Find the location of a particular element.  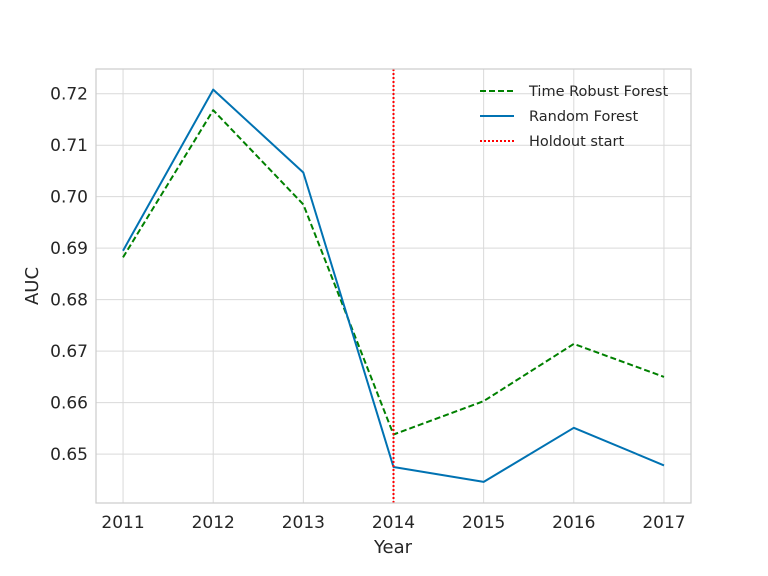

legend-label: Random Forest is located at coordinates (583, 117).